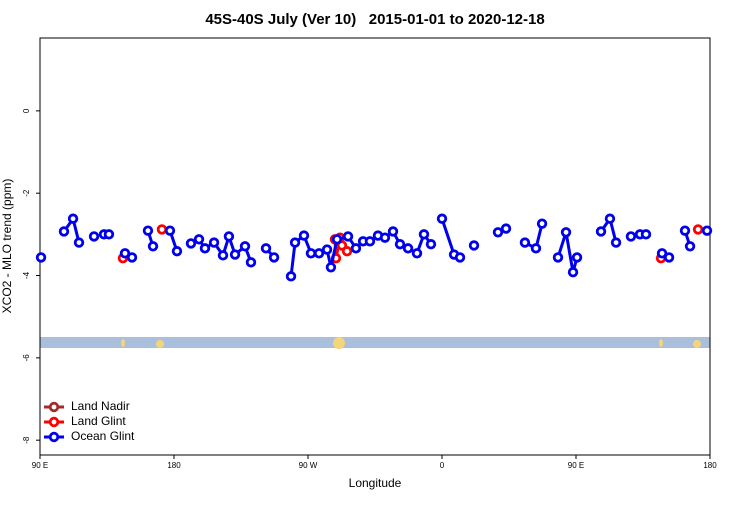  What do you see at coordinates (26, 358) in the screenshot?
I see `y-tick-label: -6` at bounding box center [26, 358].